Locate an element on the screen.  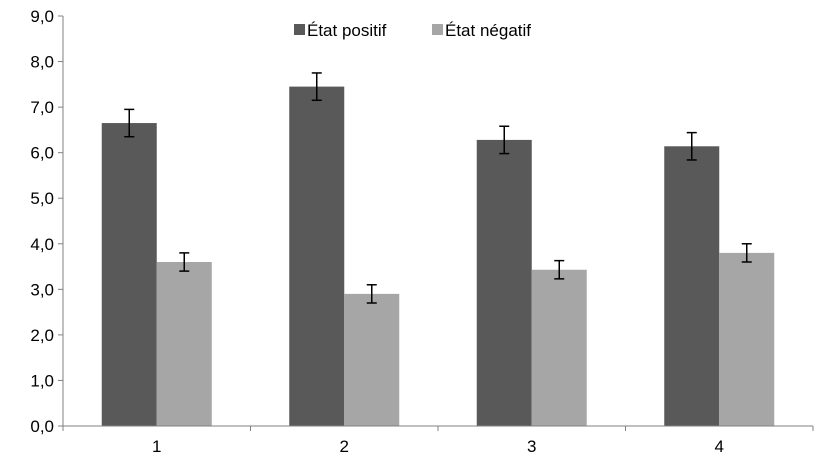
y-tick-label: 4,0 is located at coordinates (42, 244).